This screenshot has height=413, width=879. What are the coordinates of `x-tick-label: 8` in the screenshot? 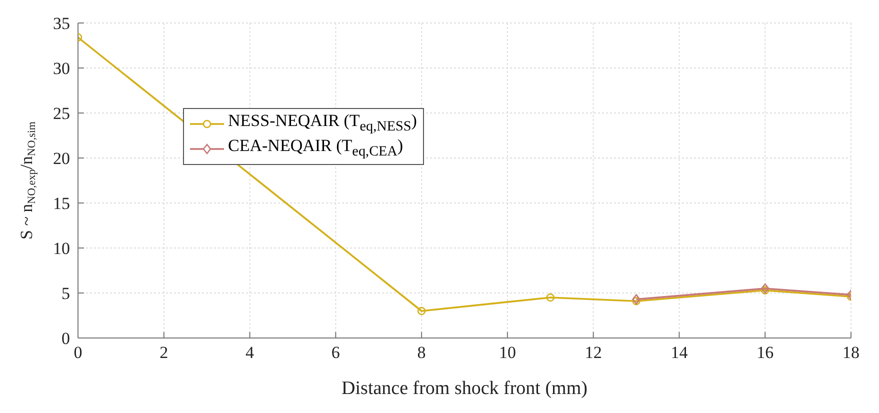 It's located at (421, 352).